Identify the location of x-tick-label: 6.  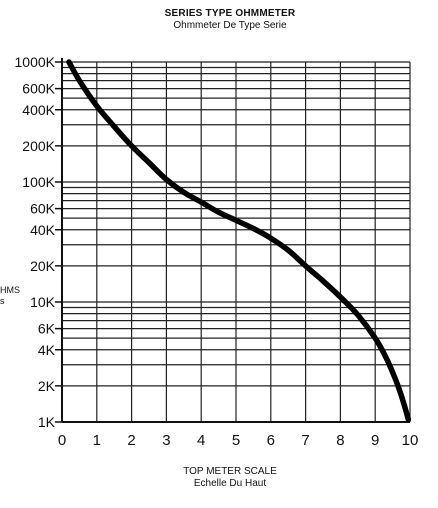
(271, 440).